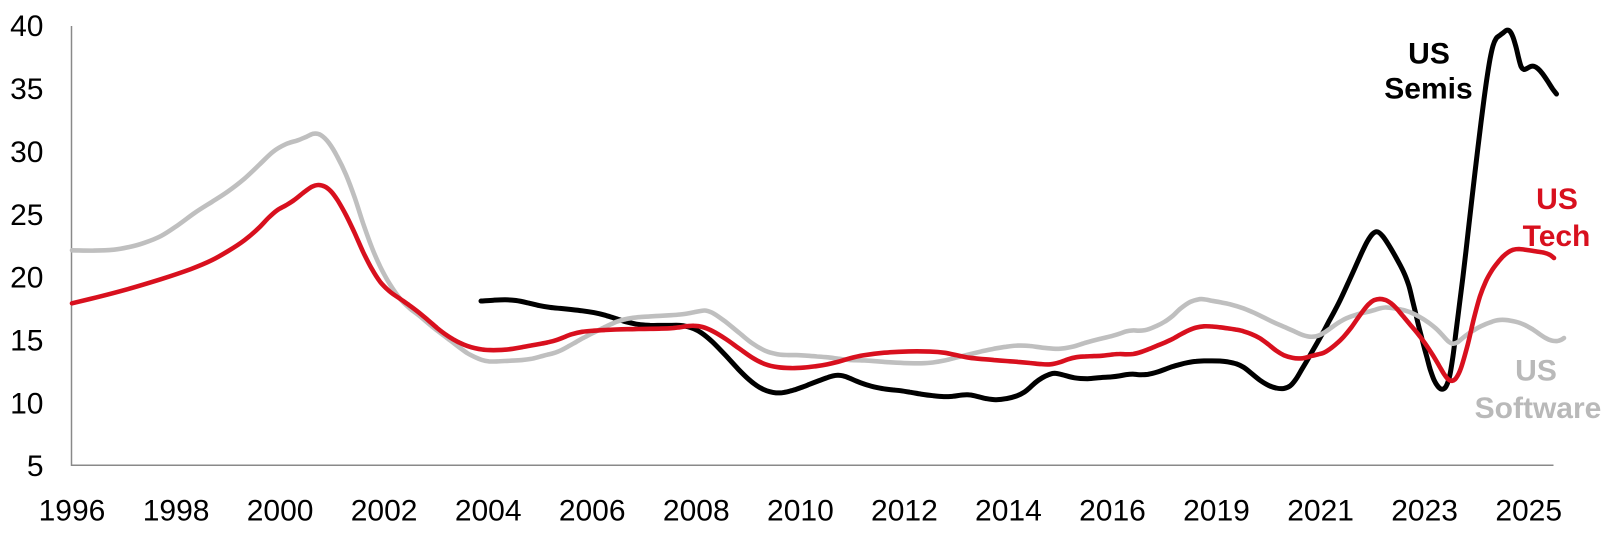 The width and height of the screenshot is (1623, 540). I want to click on svg-text: 30, so click(26, 152).